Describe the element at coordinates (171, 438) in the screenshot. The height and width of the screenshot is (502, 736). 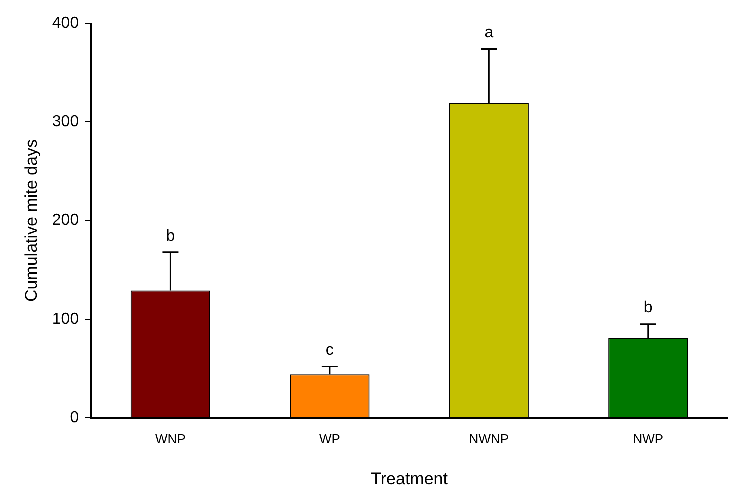
I see `x-tick-label: WNP` at that location.